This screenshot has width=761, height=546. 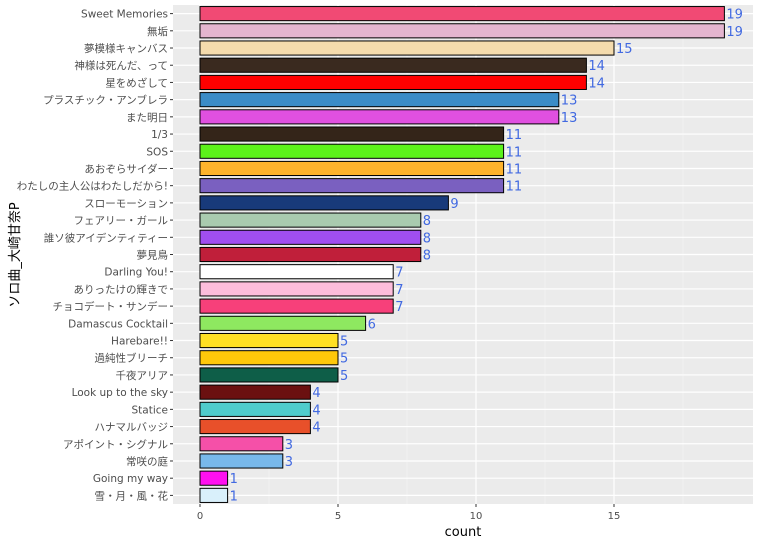 What do you see at coordinates (147, 118) in the screenshot?
I see `y-tick-label: また明日` at bounding box center [147, 118].